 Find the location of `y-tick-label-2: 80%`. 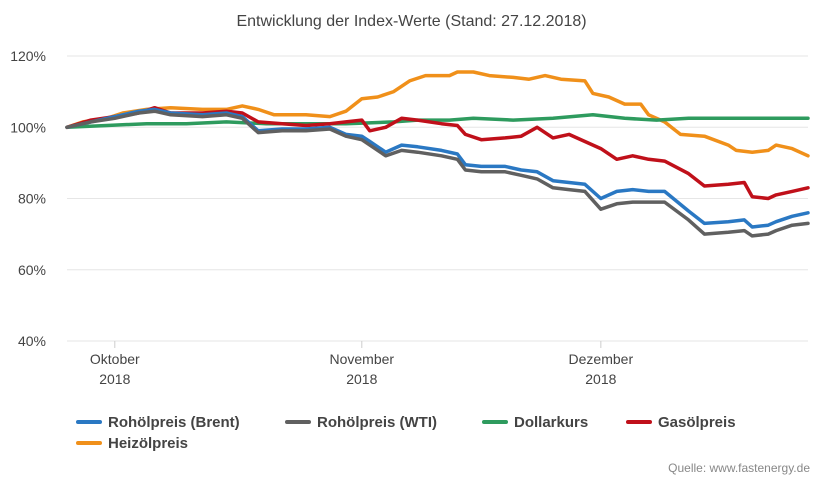

y-tick-label-2: 80% is located at coordinates (32, 199).